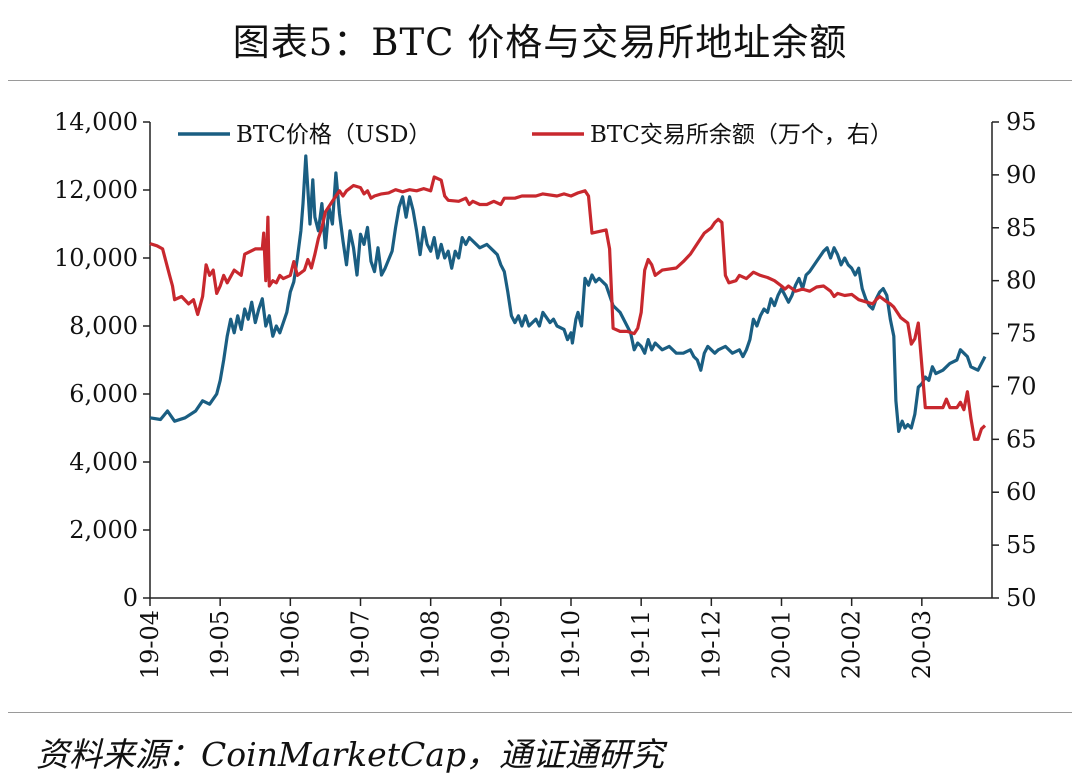  Describe the element at coordinates (103, 394) in the screenshot. I see `left-tick-label: 6,000` at that location.